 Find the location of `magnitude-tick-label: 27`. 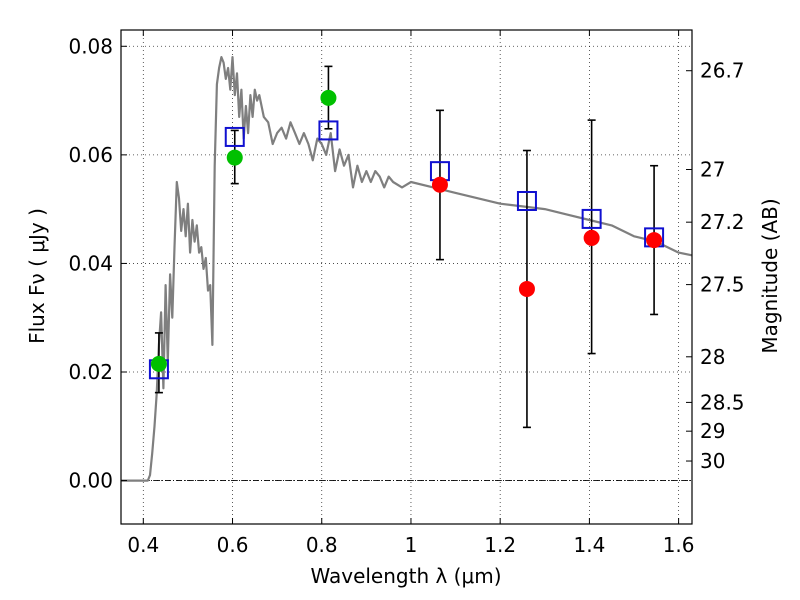

magnitude-tick-label: 27 is located at coordinates (712, 170).